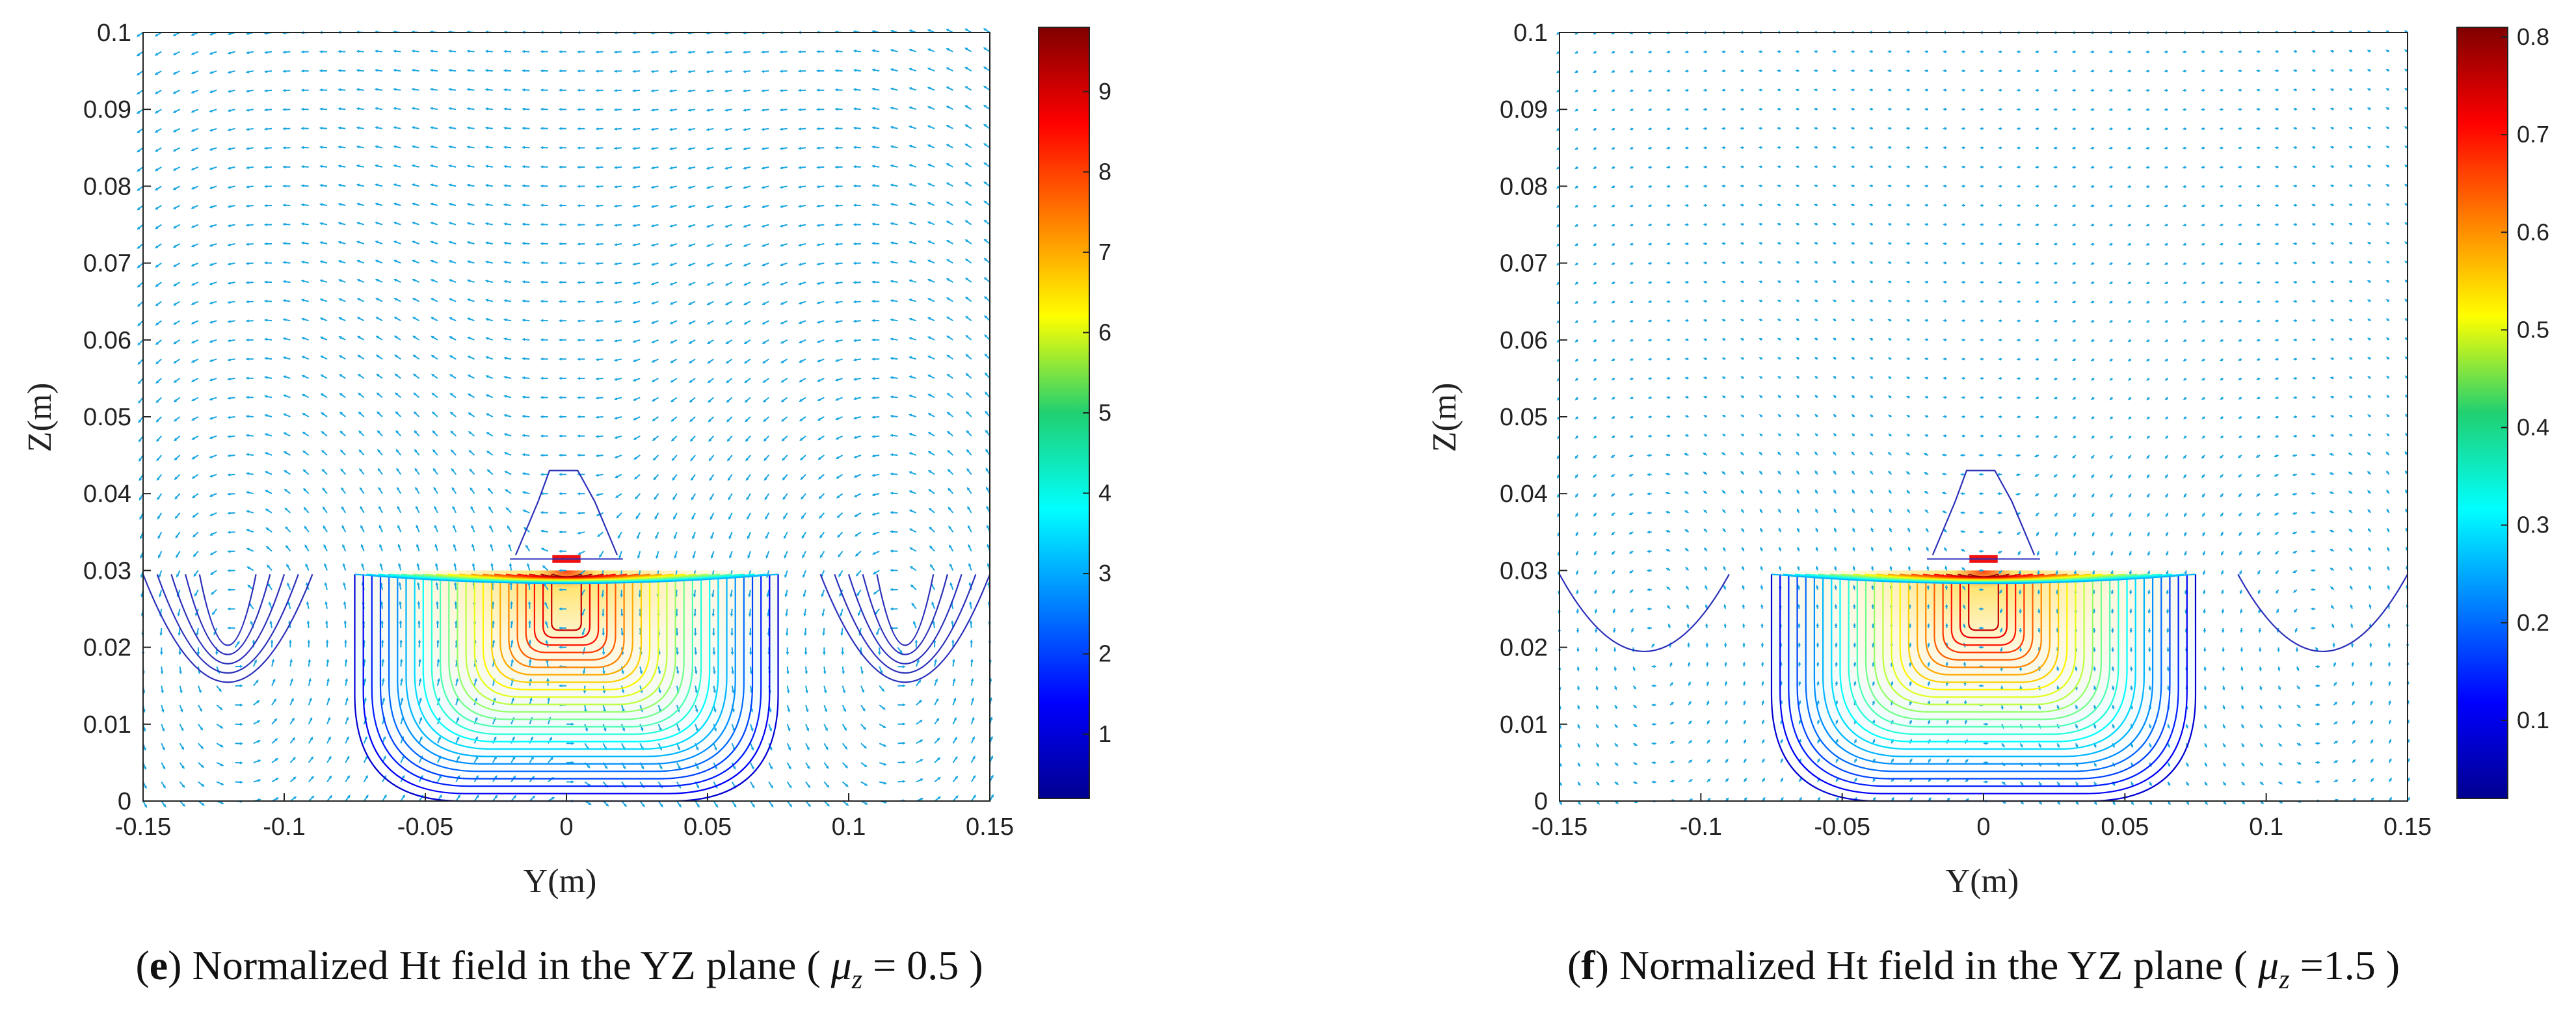  I want to click on y-tick-label: 0.08, so click(1524, 186).